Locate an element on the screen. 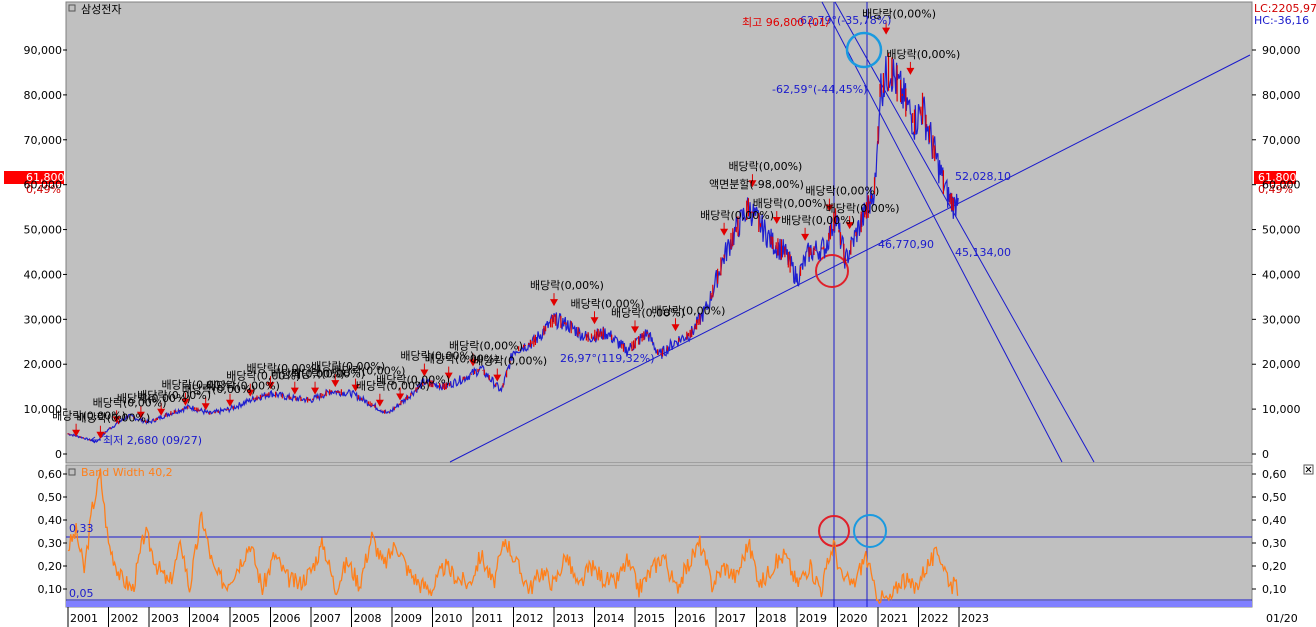 This screenshot has width=1316, height=627. x-tick-label: 2003 is located at coordinates (165, 618).